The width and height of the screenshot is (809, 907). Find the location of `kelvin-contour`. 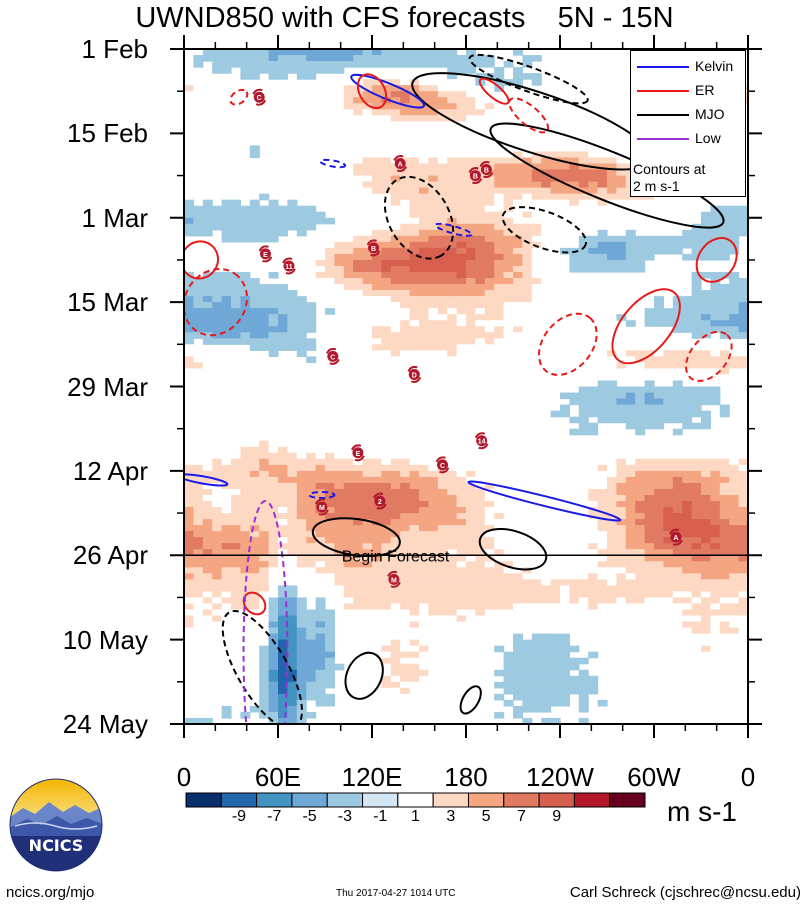

kelvin-contour is located at coordinates (333, 163).